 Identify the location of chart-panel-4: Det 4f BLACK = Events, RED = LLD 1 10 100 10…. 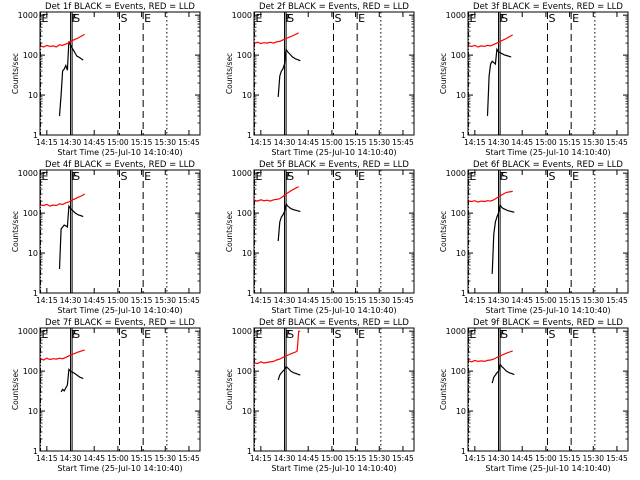
(106, 237).